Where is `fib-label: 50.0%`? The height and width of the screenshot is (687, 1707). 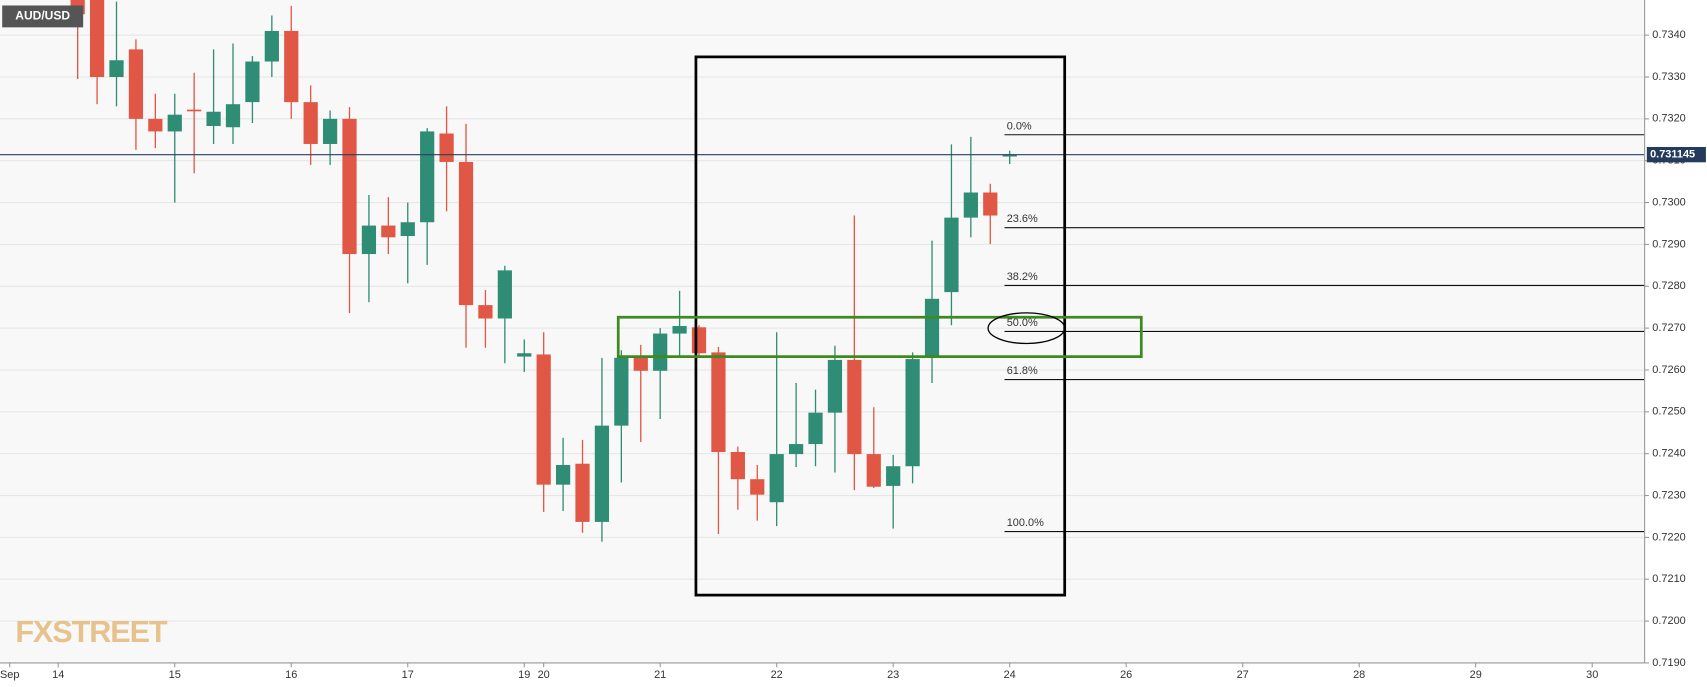 fib-label: 50.0% is located at coordinates (1022, 323).